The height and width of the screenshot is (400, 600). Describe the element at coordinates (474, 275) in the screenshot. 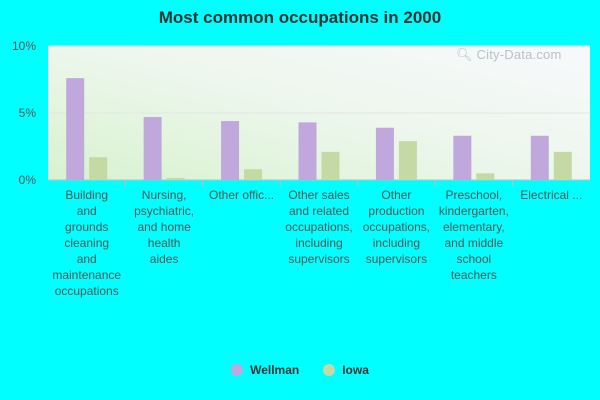

I see `x-tick-label: teachers` at that location.